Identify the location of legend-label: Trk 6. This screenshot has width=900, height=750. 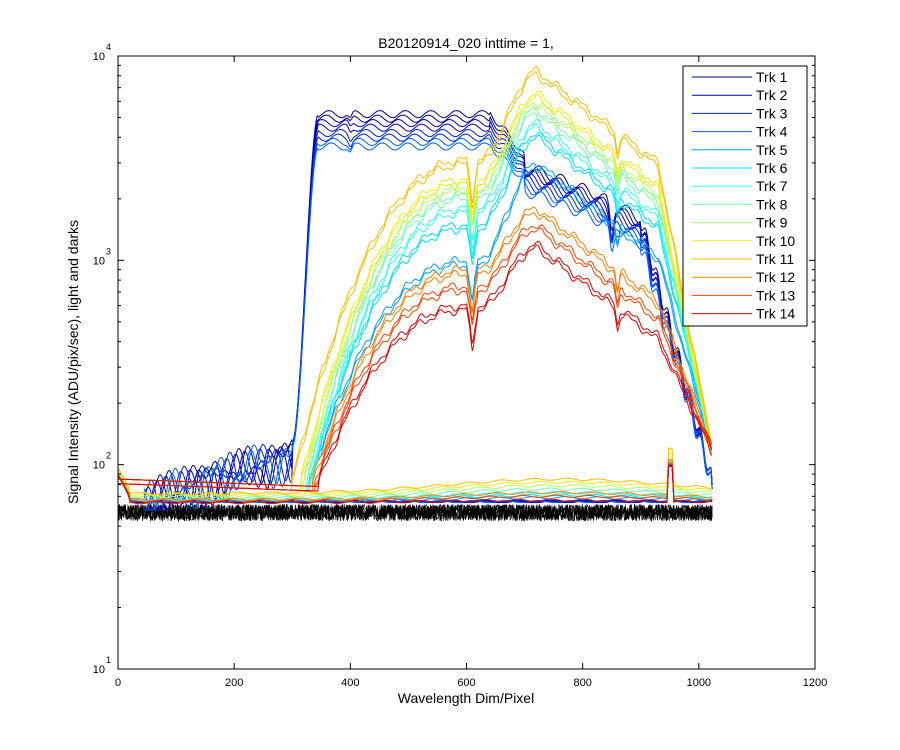
(772, 168).